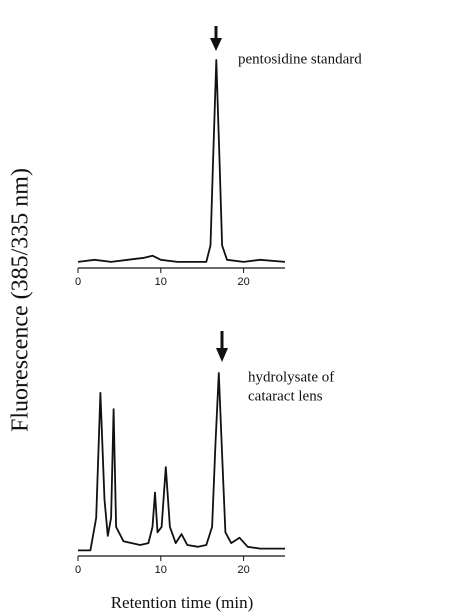 This screenshot has width=449, height=616. Describe the element at coordinates (181, 462) in the screenshot. I see `trace` at that location.